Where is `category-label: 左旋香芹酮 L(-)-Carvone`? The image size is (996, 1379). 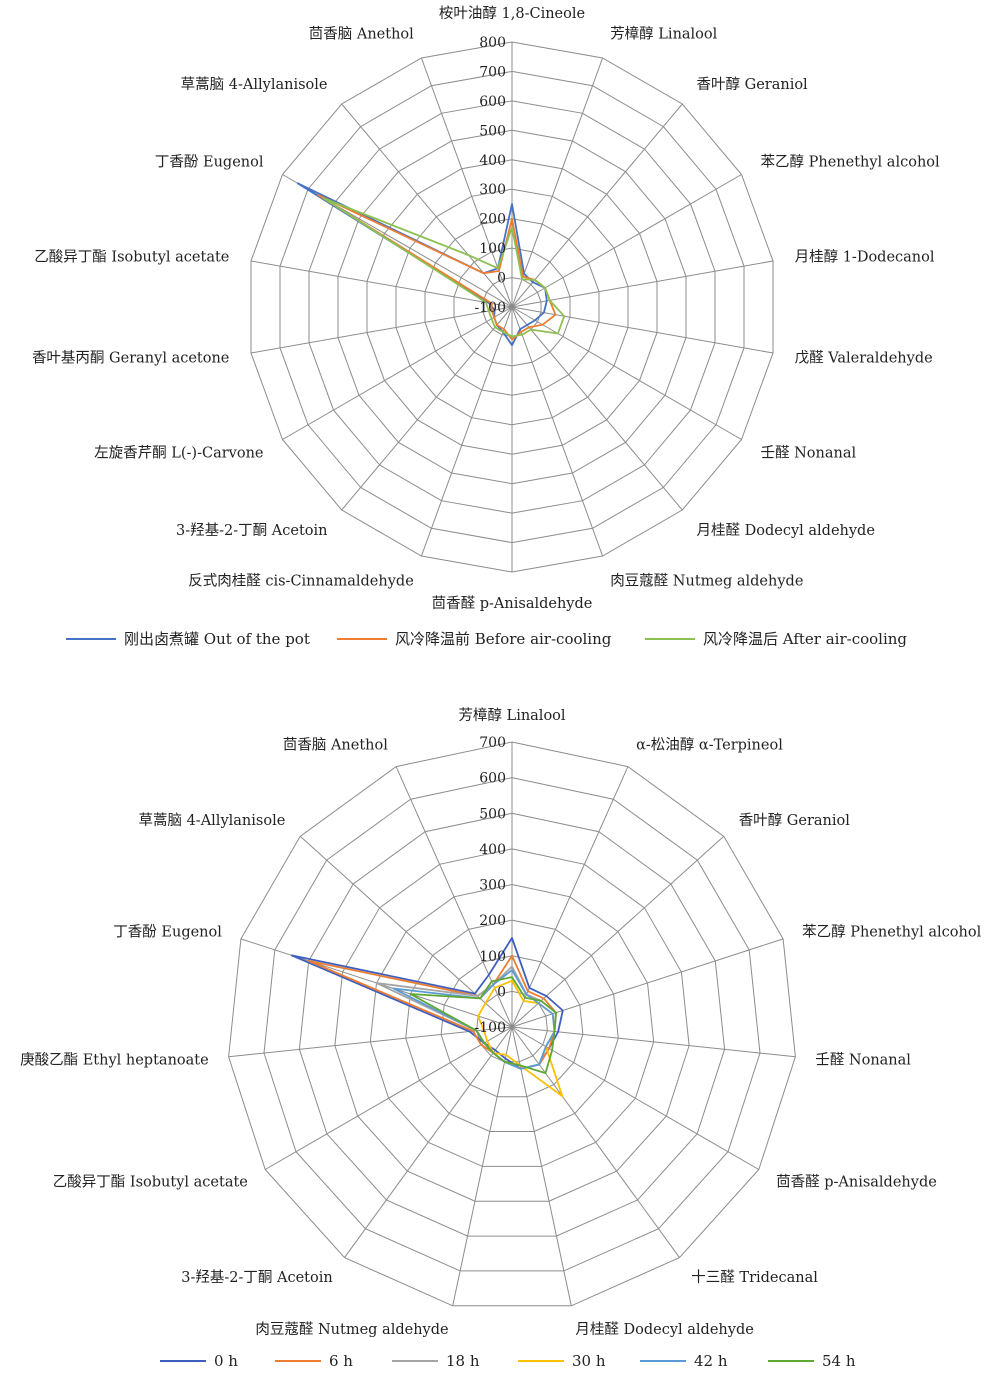 category-label: 左旋香芹酮 L(-)-Carvone is located at coordinates (178, 453).